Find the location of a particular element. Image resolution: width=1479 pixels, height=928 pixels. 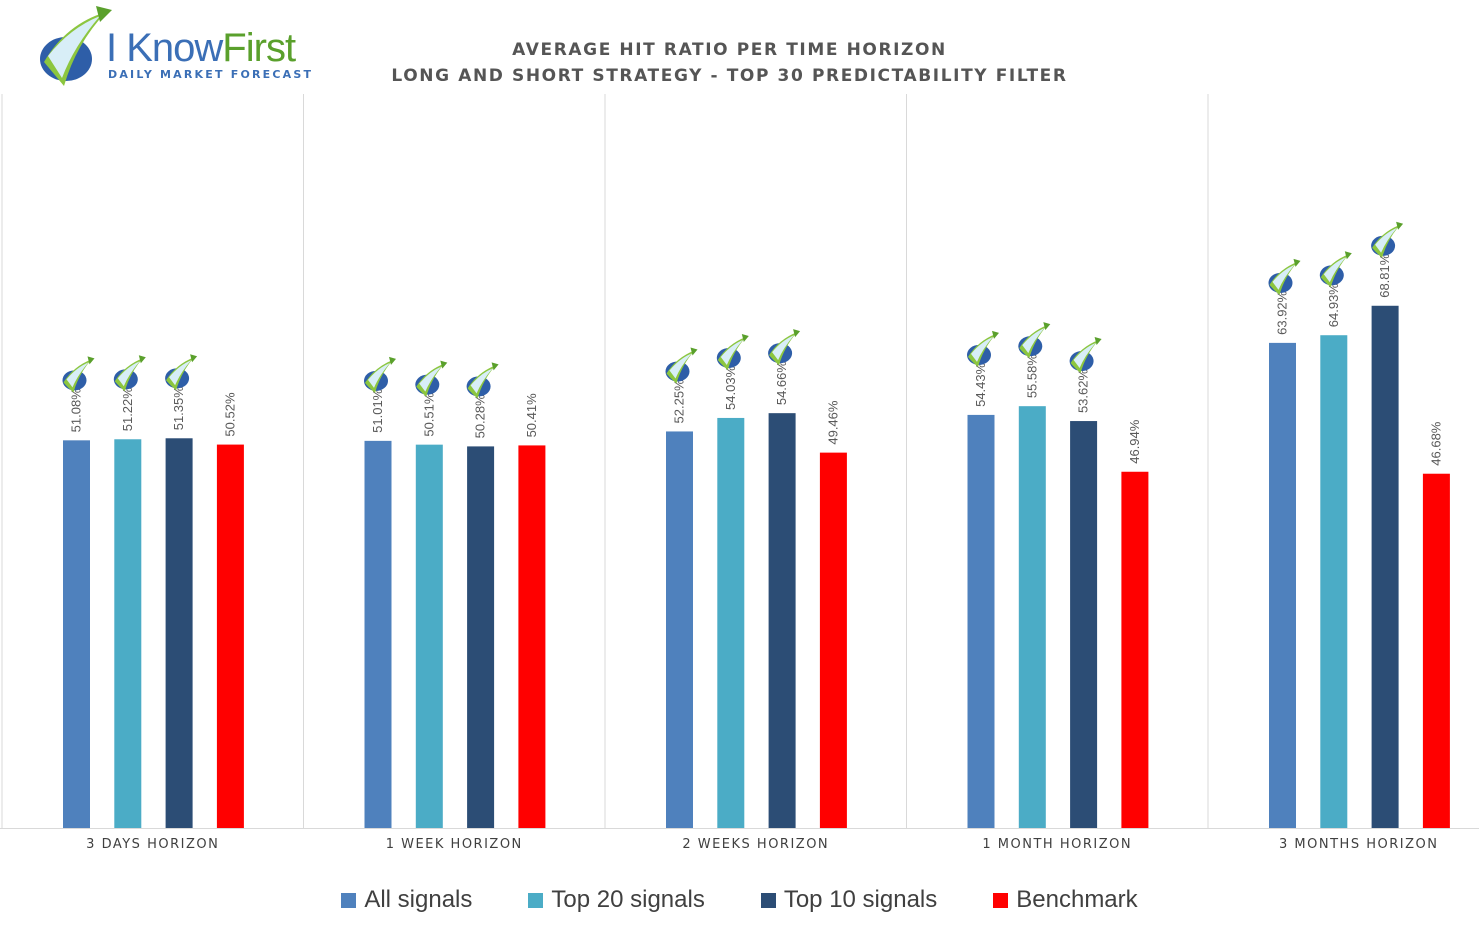

x-tick-label: 1 MONTH HORIZON is located at coordinates (1057, 844).